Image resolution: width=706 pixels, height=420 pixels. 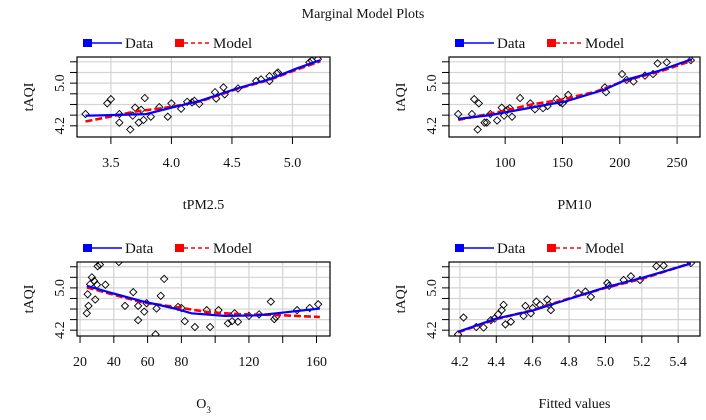 I want to click on x-axis-label-text: O, so click(x=201, y=404).